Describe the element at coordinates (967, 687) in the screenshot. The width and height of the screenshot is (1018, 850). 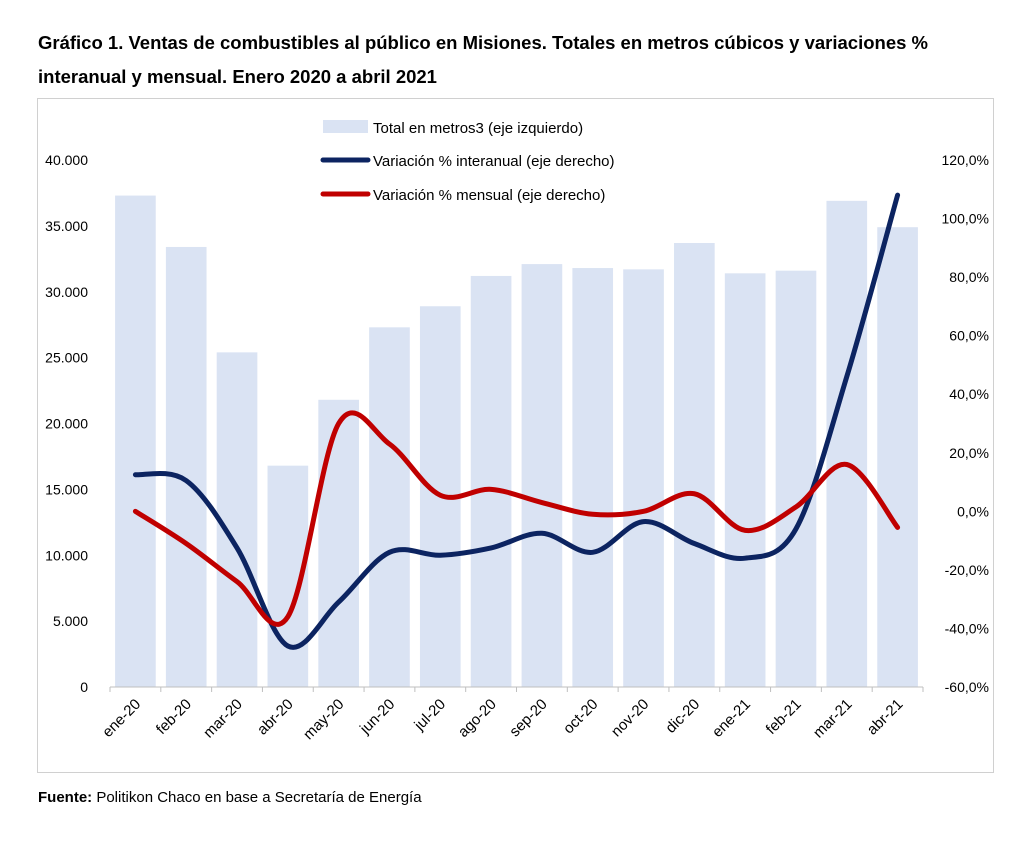
I see `y-right-tick-label: -60,0%` at that location.